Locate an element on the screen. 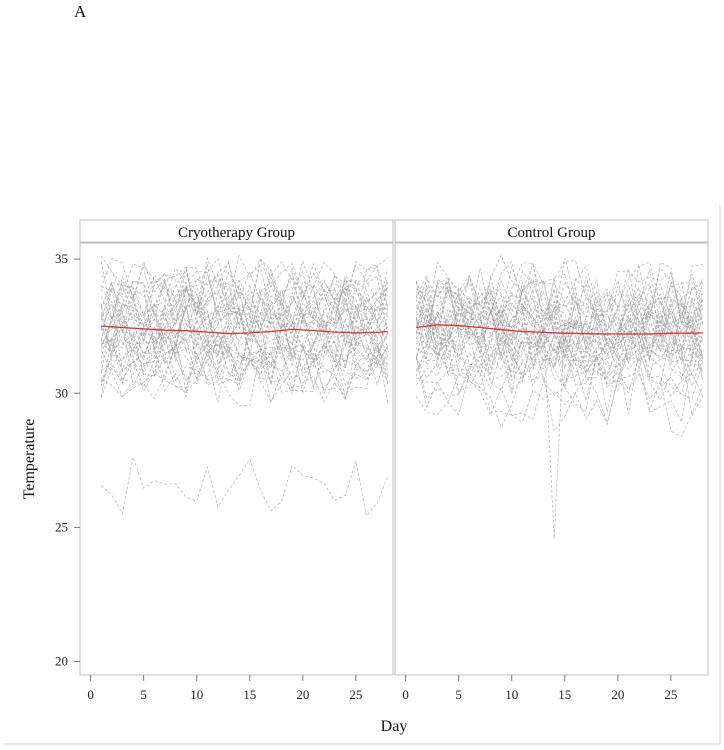  y-tick-label: 25 is located at coordinates (61, 526).